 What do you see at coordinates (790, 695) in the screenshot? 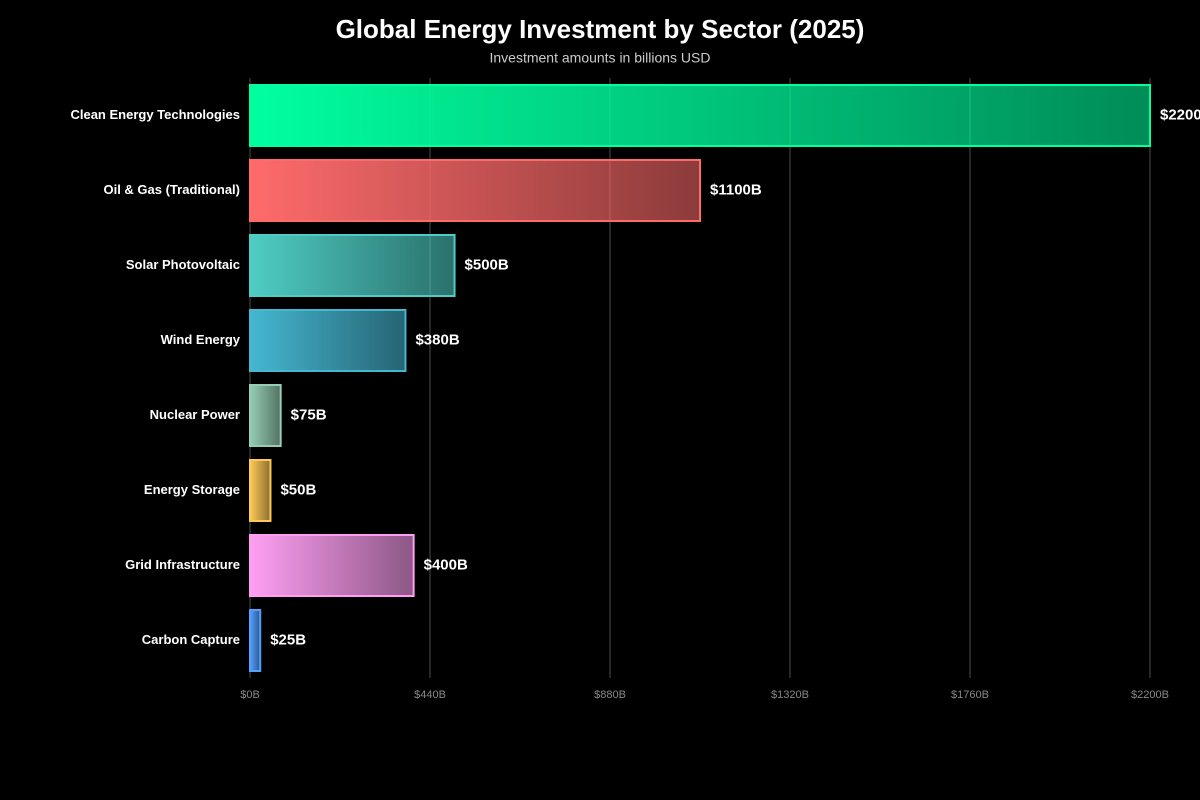
I see `x-tick-label: $1320B` at bounding box center [790, 695].